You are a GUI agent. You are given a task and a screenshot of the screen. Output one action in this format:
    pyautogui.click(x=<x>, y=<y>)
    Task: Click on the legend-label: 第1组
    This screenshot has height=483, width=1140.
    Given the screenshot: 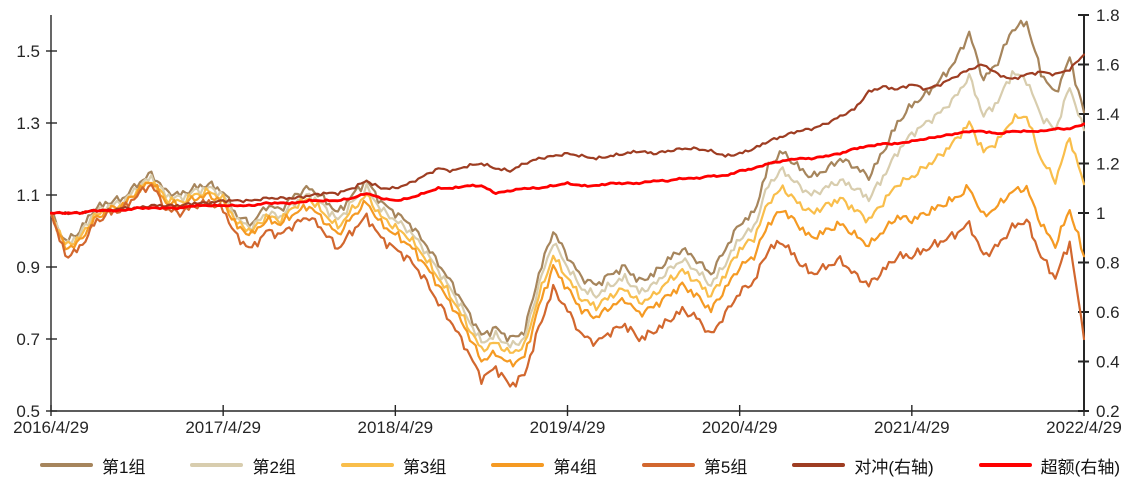 What is the action you would take?
    pyautogui.click(x=124, y=467)
    